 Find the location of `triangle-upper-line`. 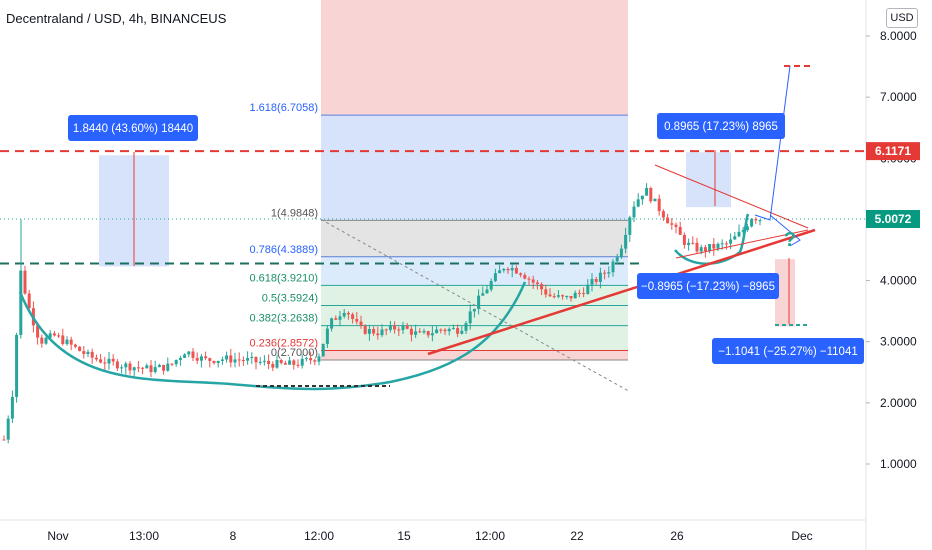

triangle-upper-line is located at coordinates (731, 196).